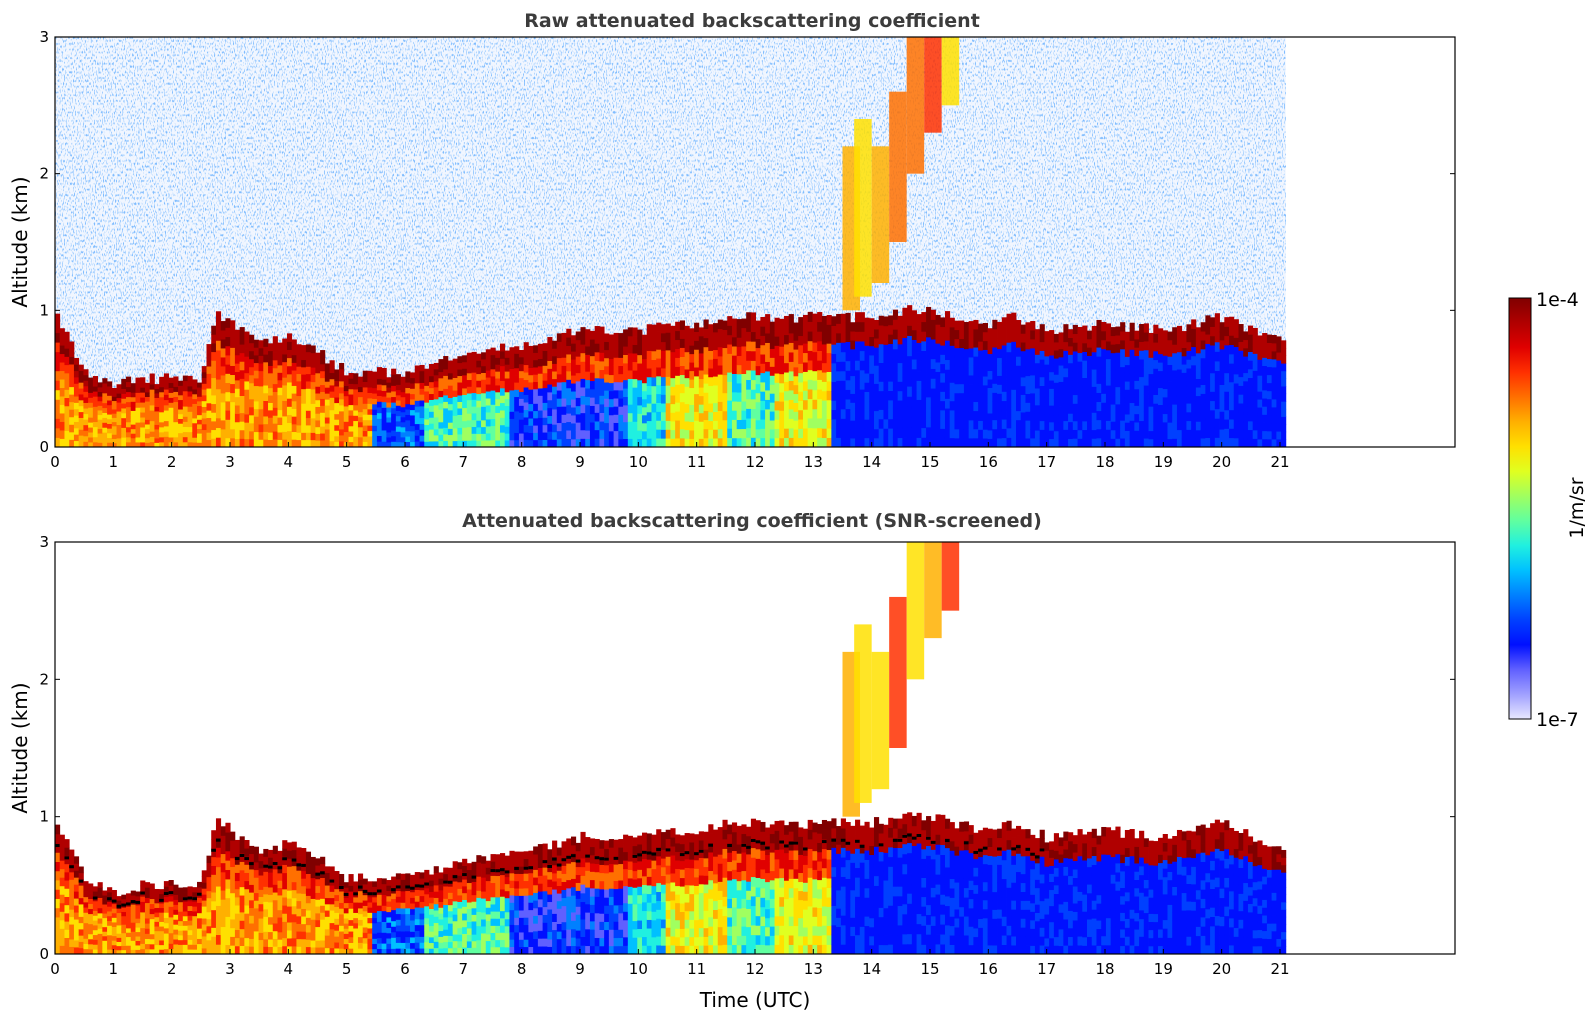 The image size is (1595, 1020). I want to click on cloud-top-mark, so click(318, 874).